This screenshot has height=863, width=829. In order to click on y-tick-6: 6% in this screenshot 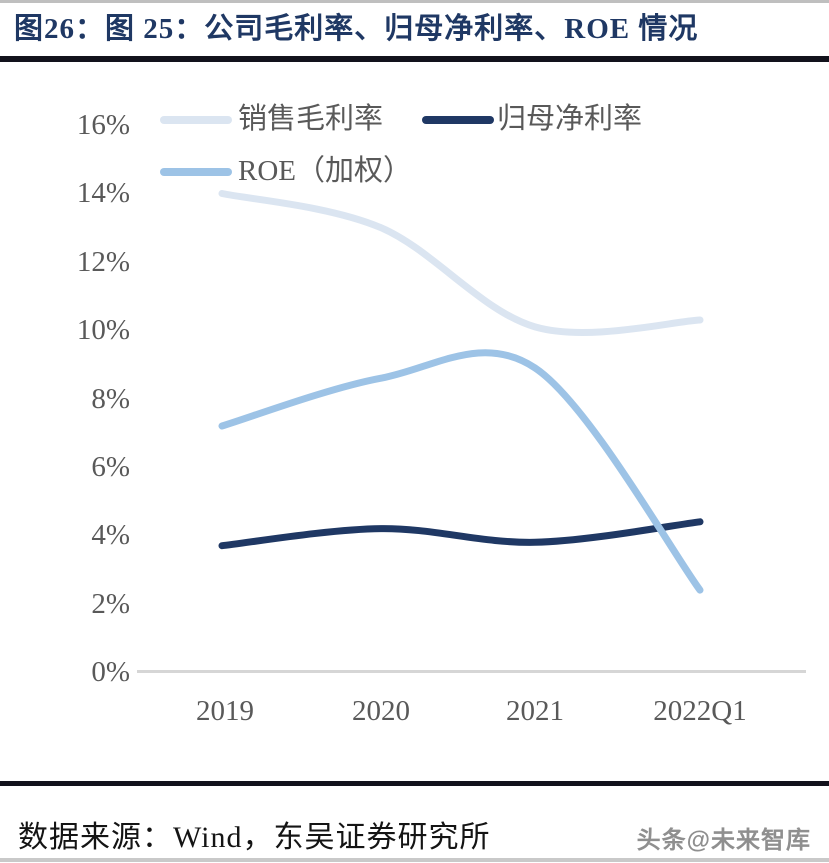, I will do `click(110, 467)`.